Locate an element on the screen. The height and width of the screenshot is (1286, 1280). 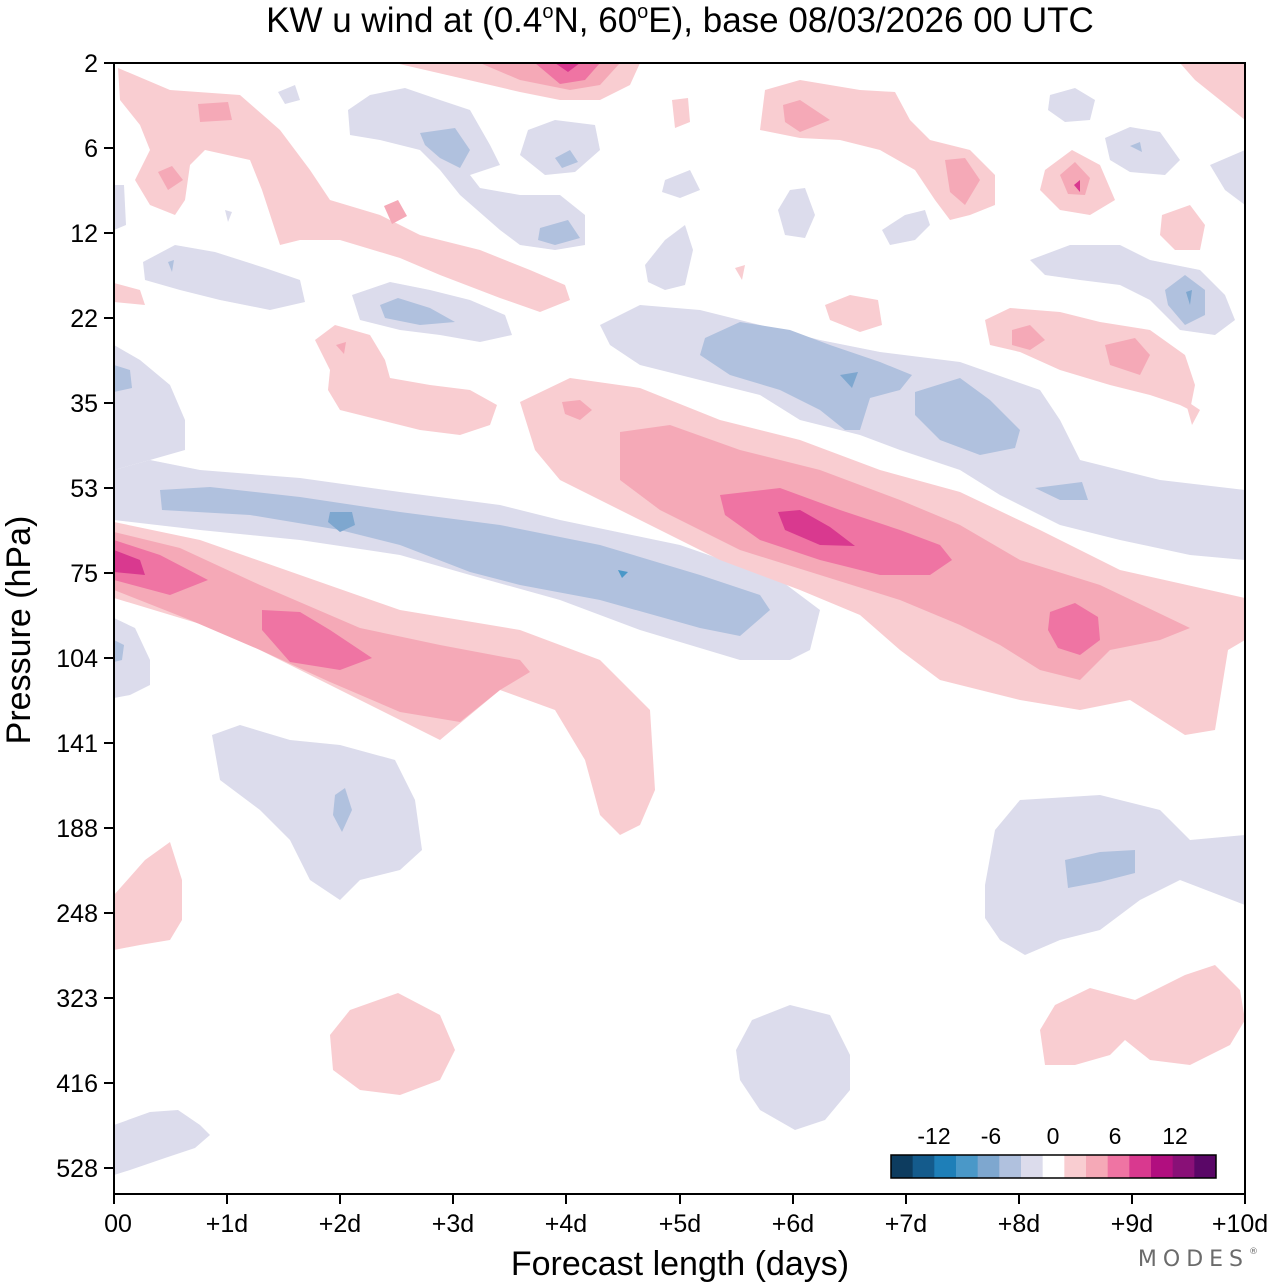
x-tick-9: +9d is located at coordinates (1132, 1216).